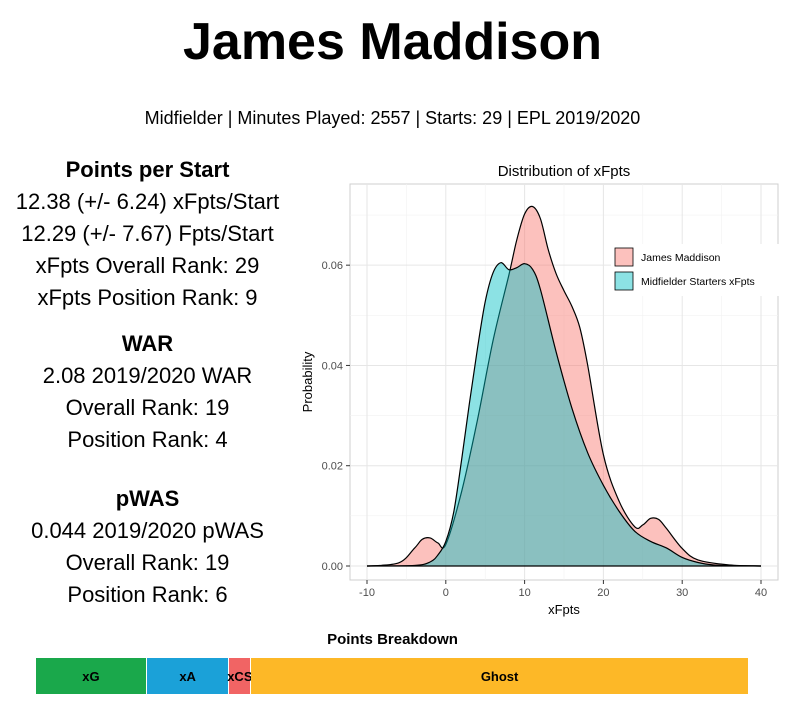 The image size is (785, 704). I want to click on x-tick-label: 10, so click(524, 593).